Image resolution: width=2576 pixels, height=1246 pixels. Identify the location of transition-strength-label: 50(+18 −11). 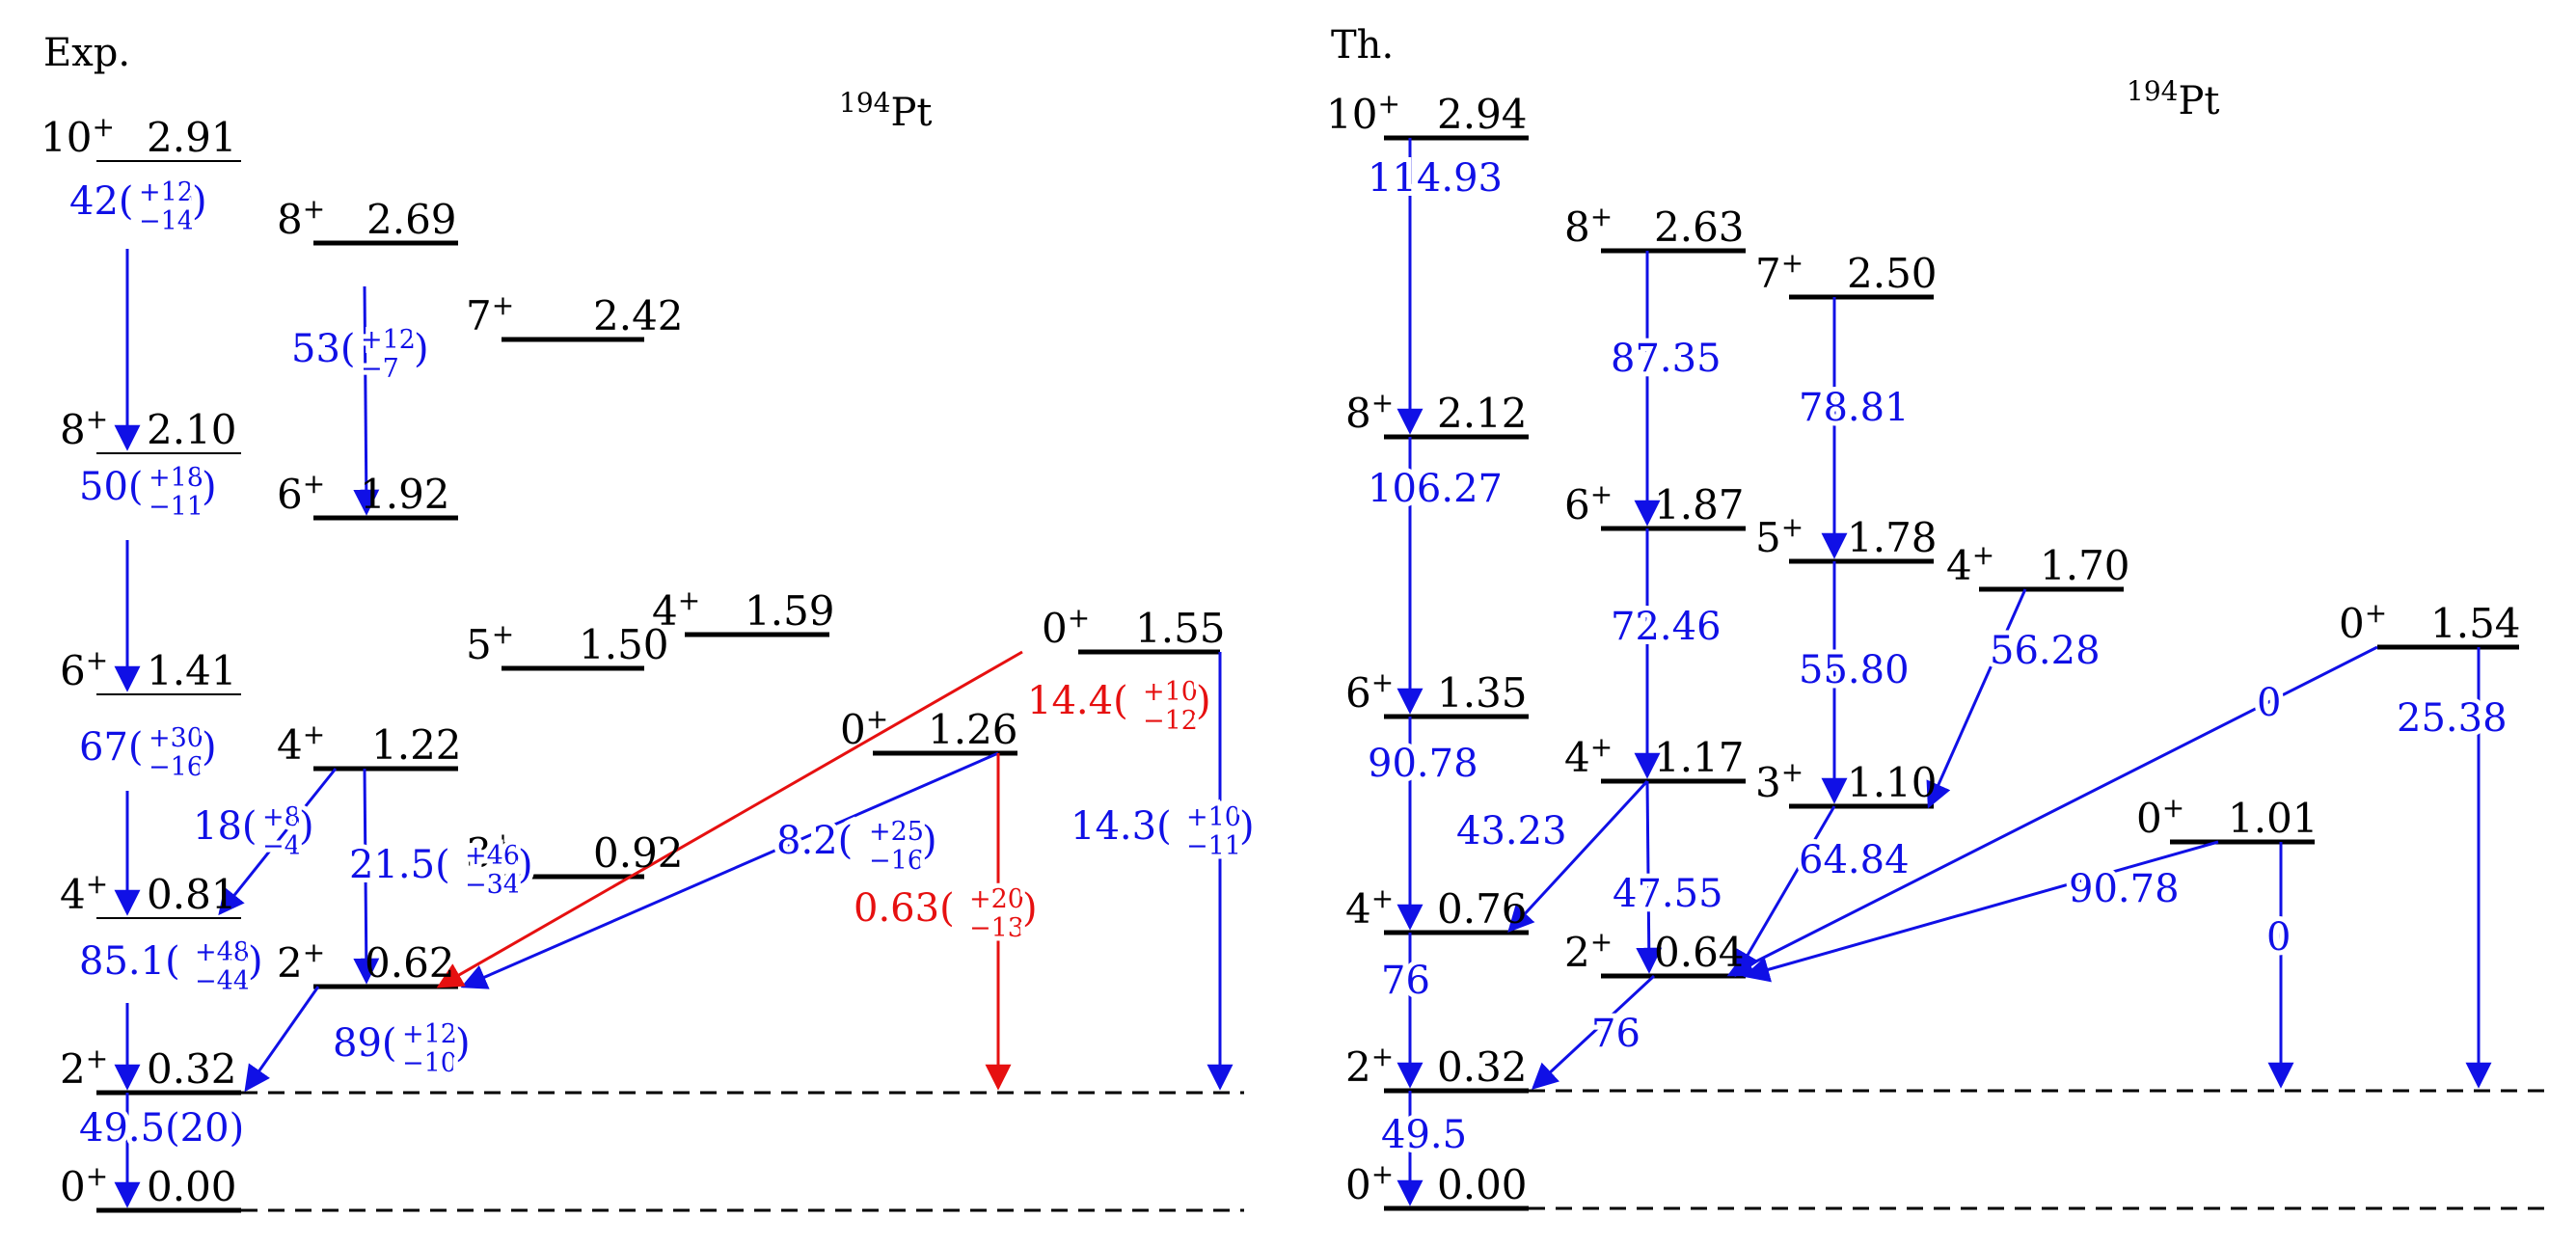
(148, 493).